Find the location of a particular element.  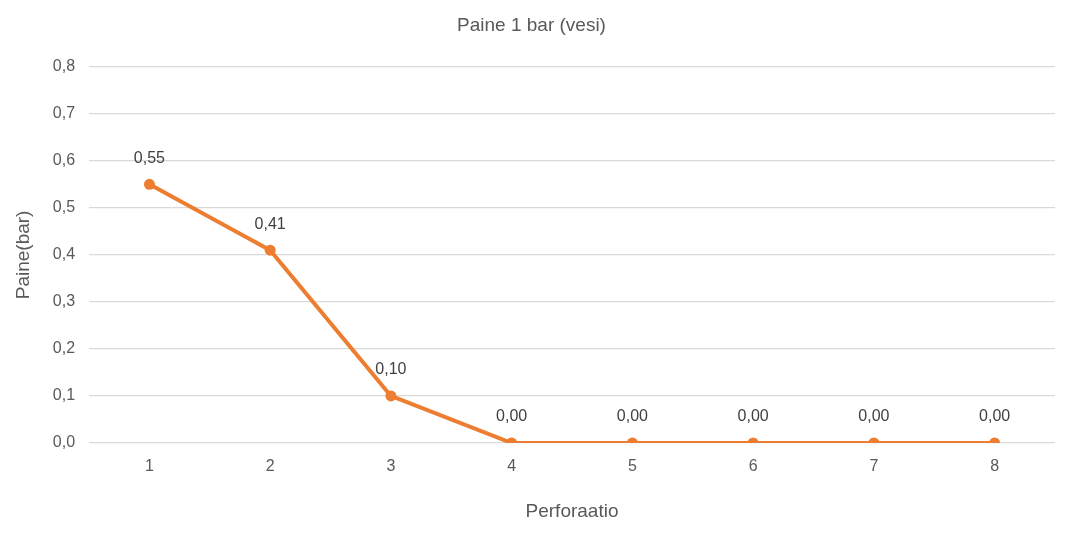

y-tick-label: 0,4 is located at coordinates (64, 254).